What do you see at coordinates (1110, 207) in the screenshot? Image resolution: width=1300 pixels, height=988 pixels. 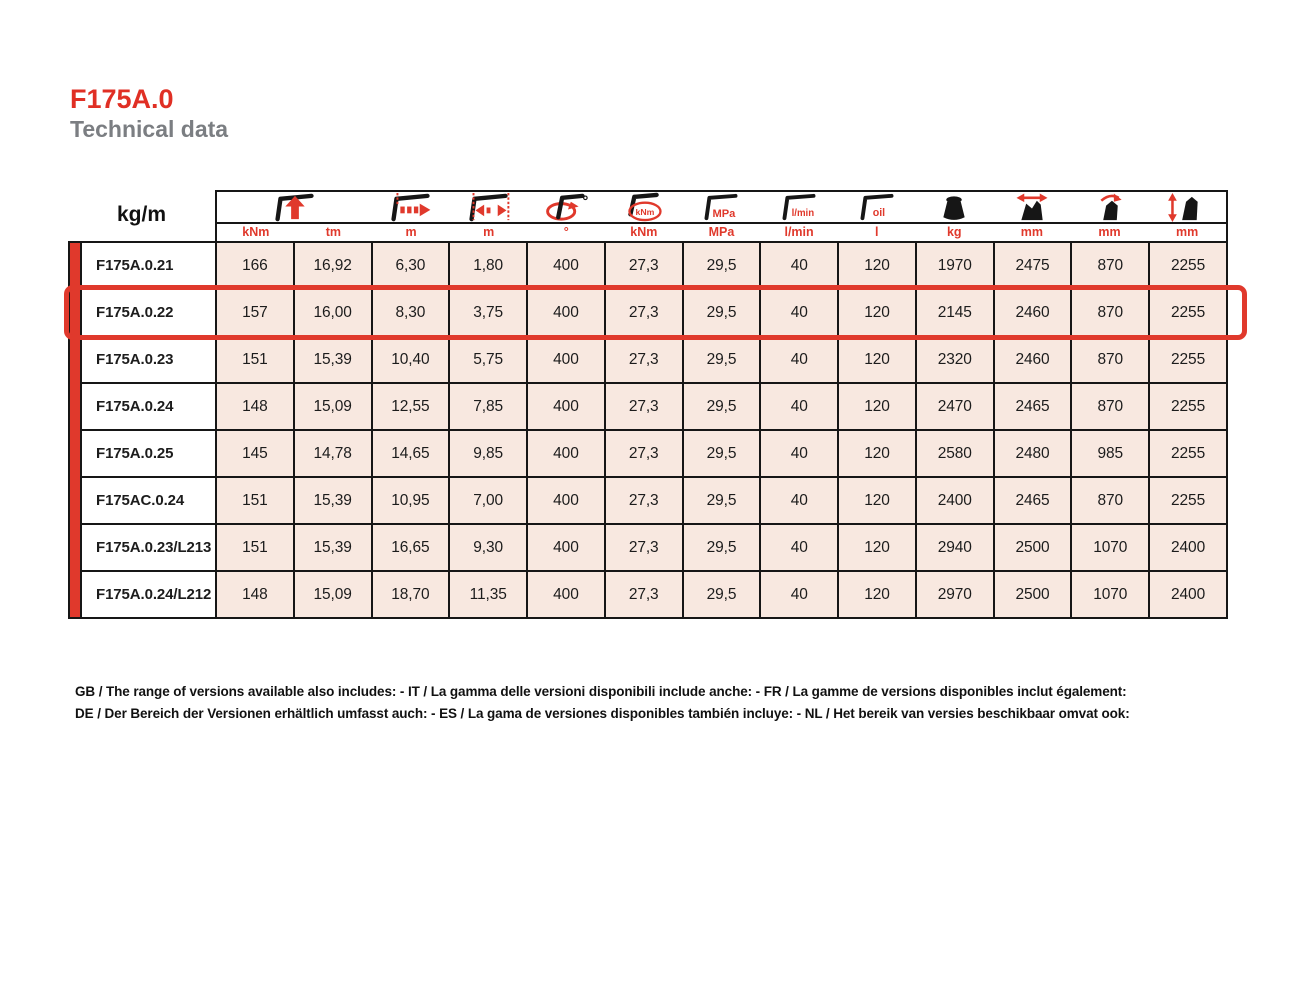 I see `folded-depth-icon` at bounding box center [1110, 207].